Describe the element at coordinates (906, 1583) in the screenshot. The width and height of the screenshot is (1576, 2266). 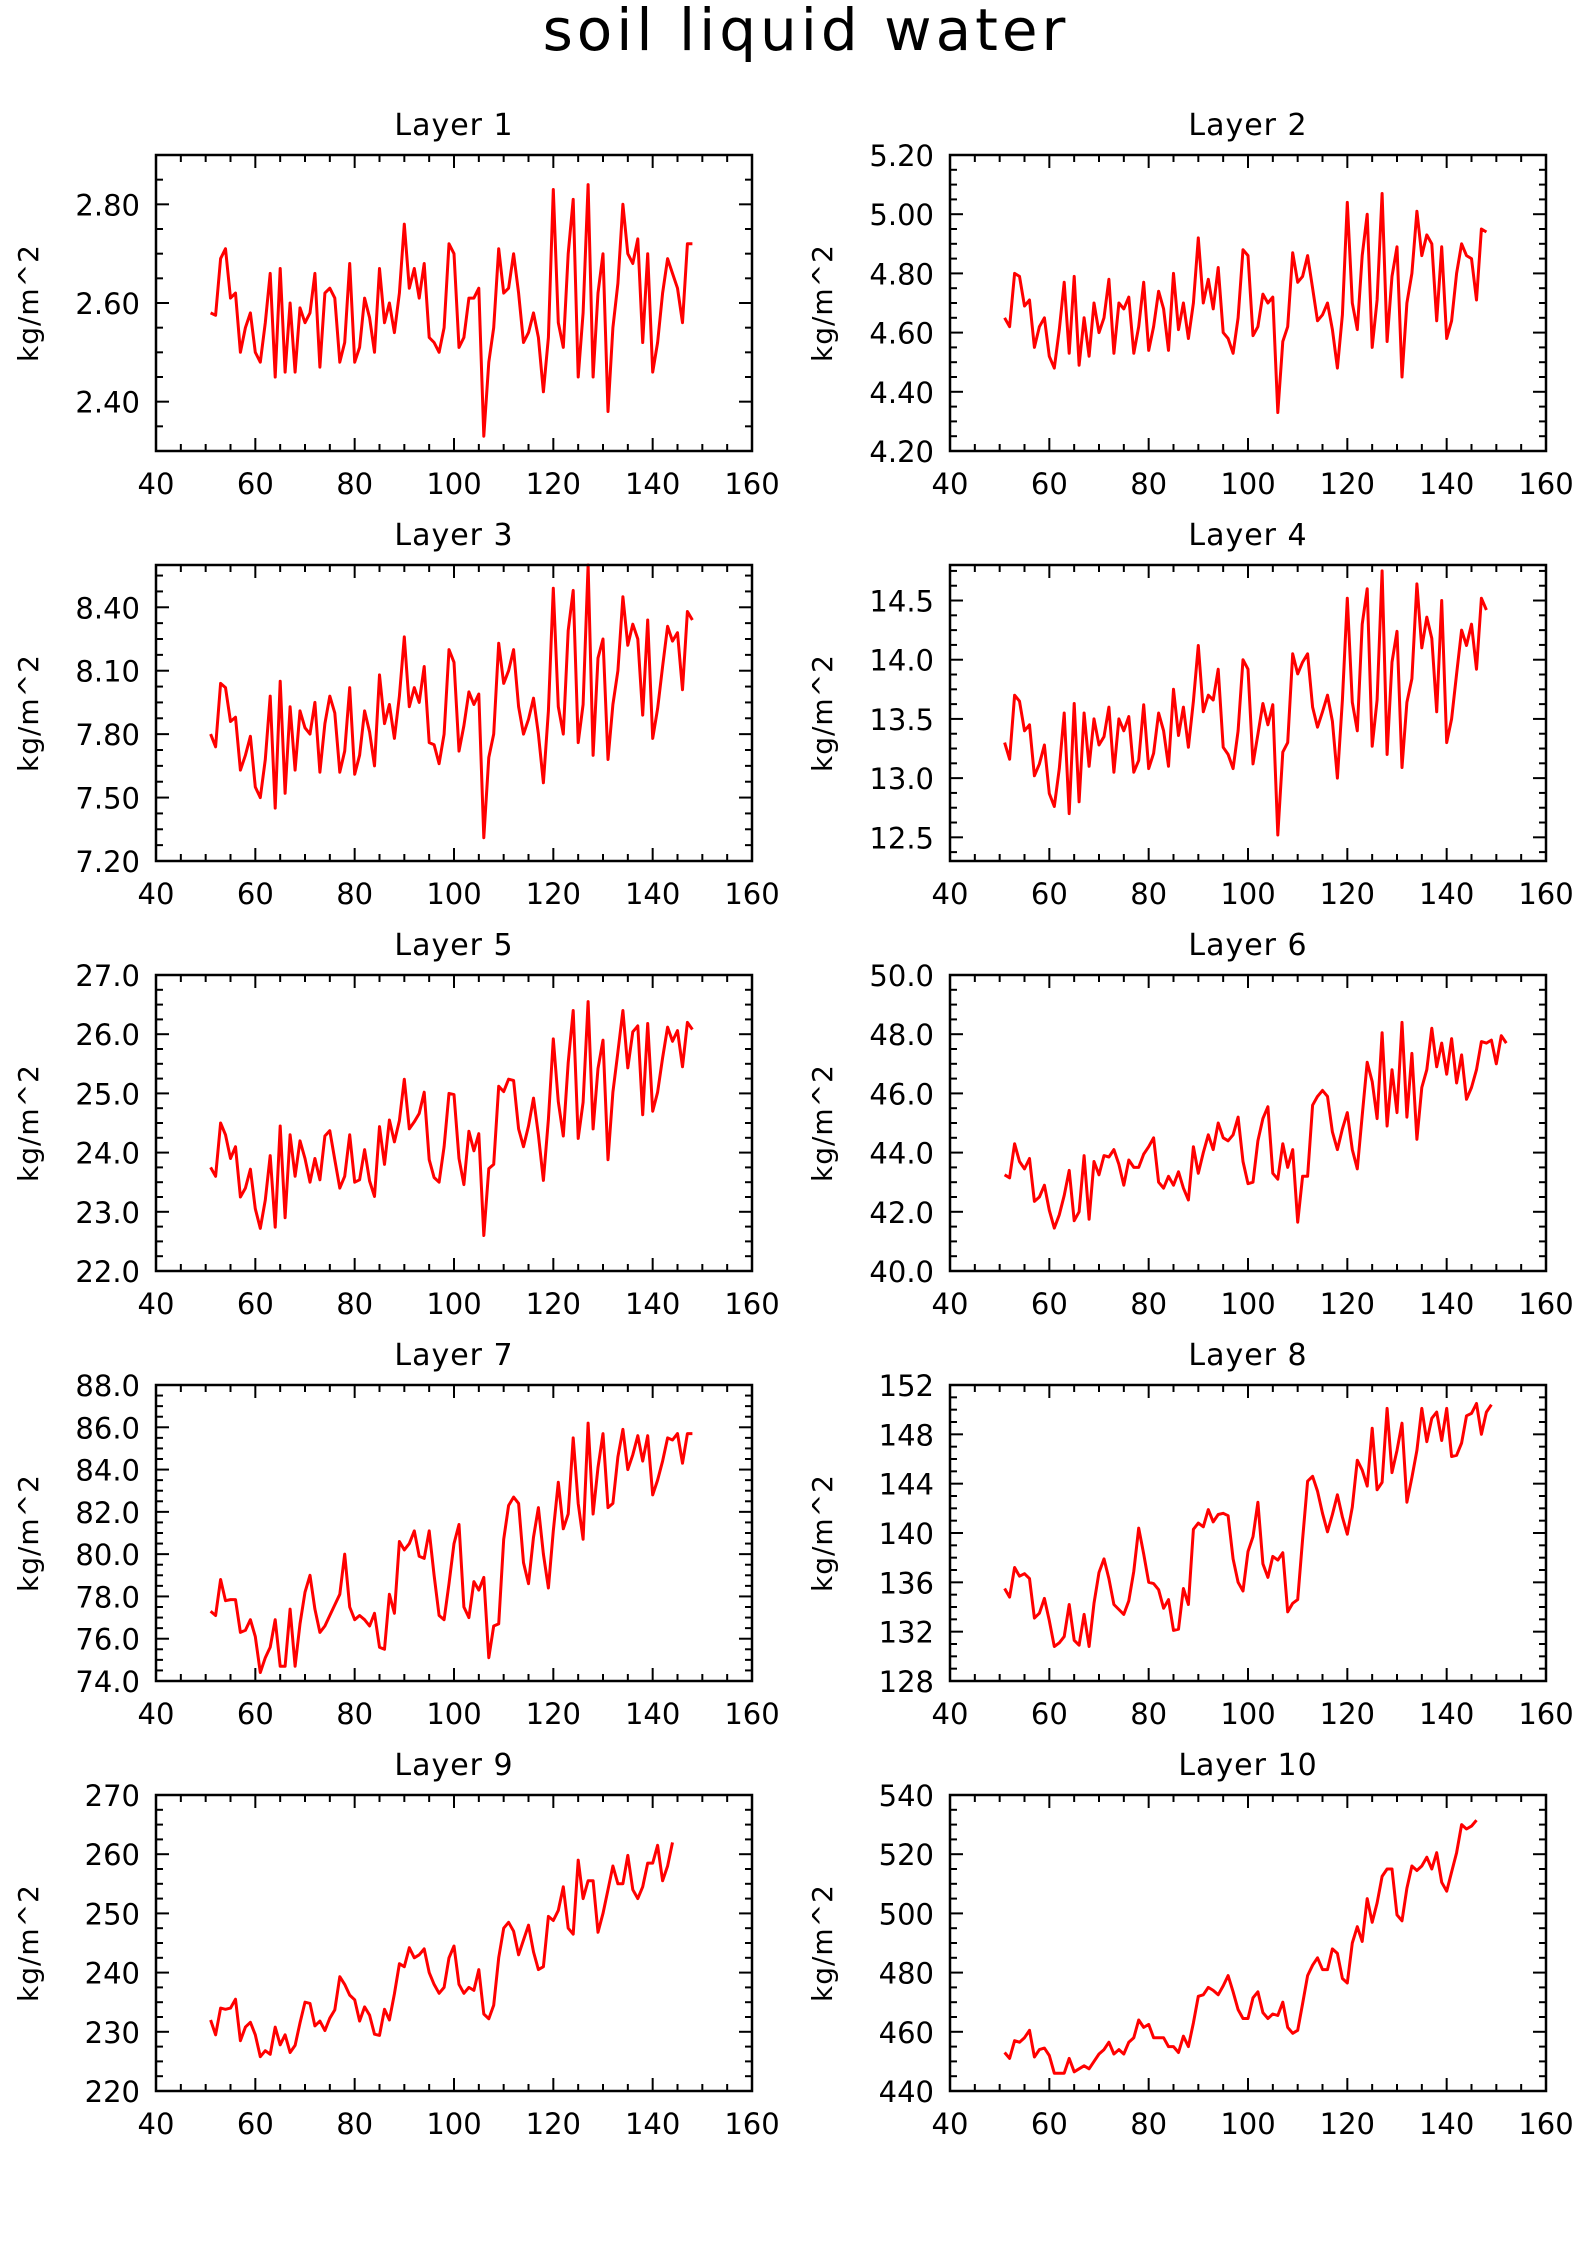
I see `y-tick-label: 136` at that location.